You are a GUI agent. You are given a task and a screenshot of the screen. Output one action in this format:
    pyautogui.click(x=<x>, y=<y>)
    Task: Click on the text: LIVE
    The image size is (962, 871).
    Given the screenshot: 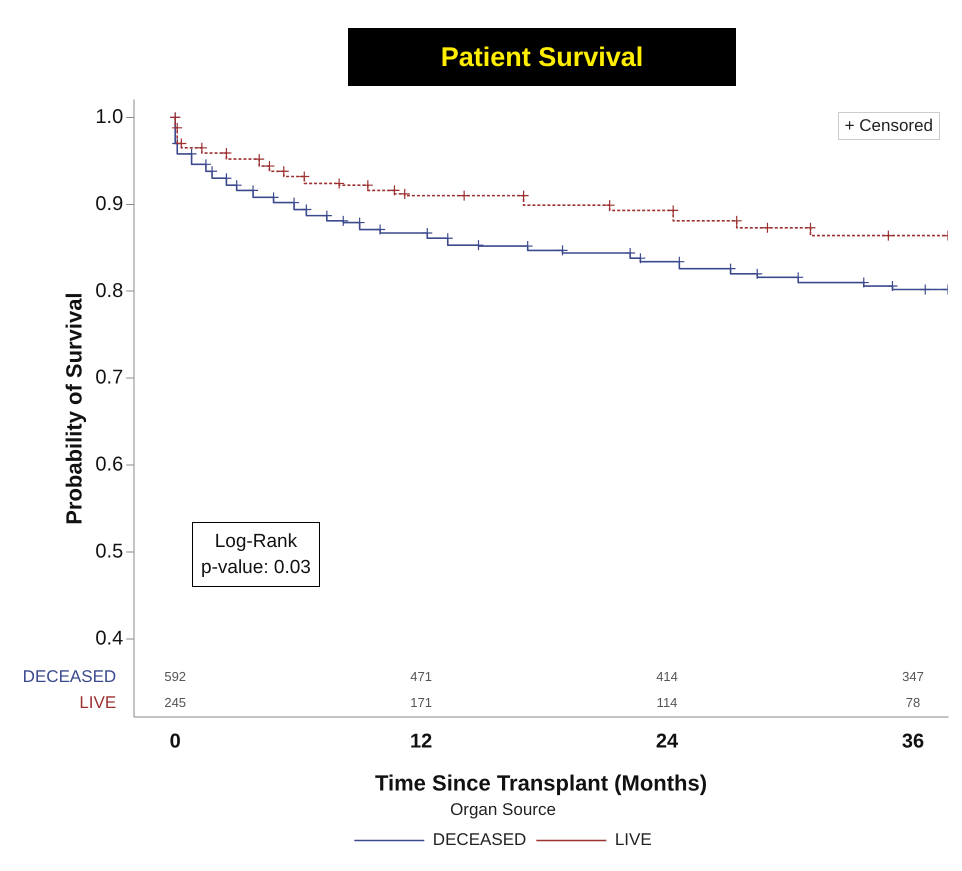 What is the action you would take?
    pyautogui.click(x=97, y=702)
    